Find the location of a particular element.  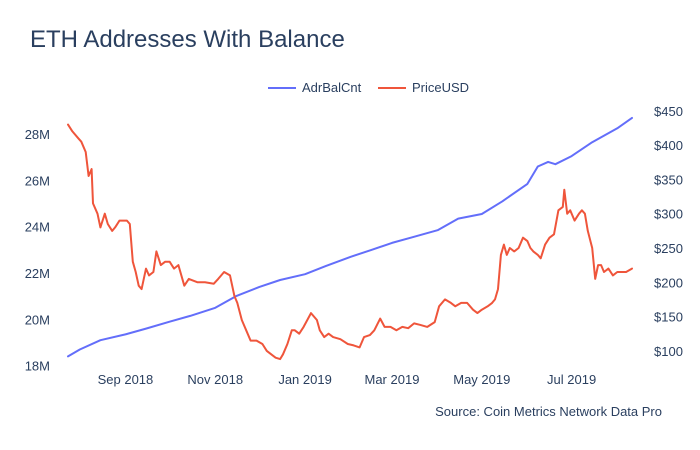

x-tick-label: Jul 2019 is located at coordinates (571, 379).